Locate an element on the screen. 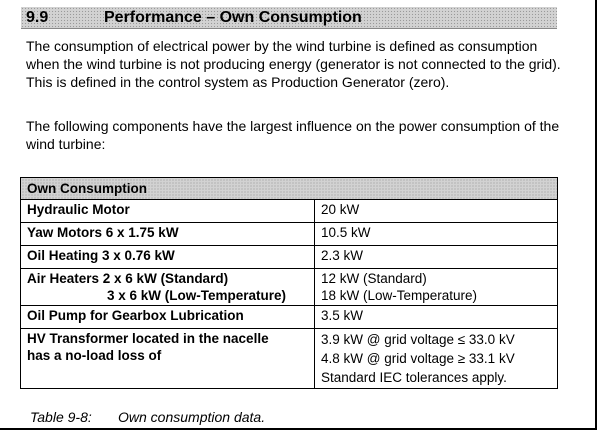  value-label: 18 kW (Low-Temperature) is located at coordinates (399, 295).